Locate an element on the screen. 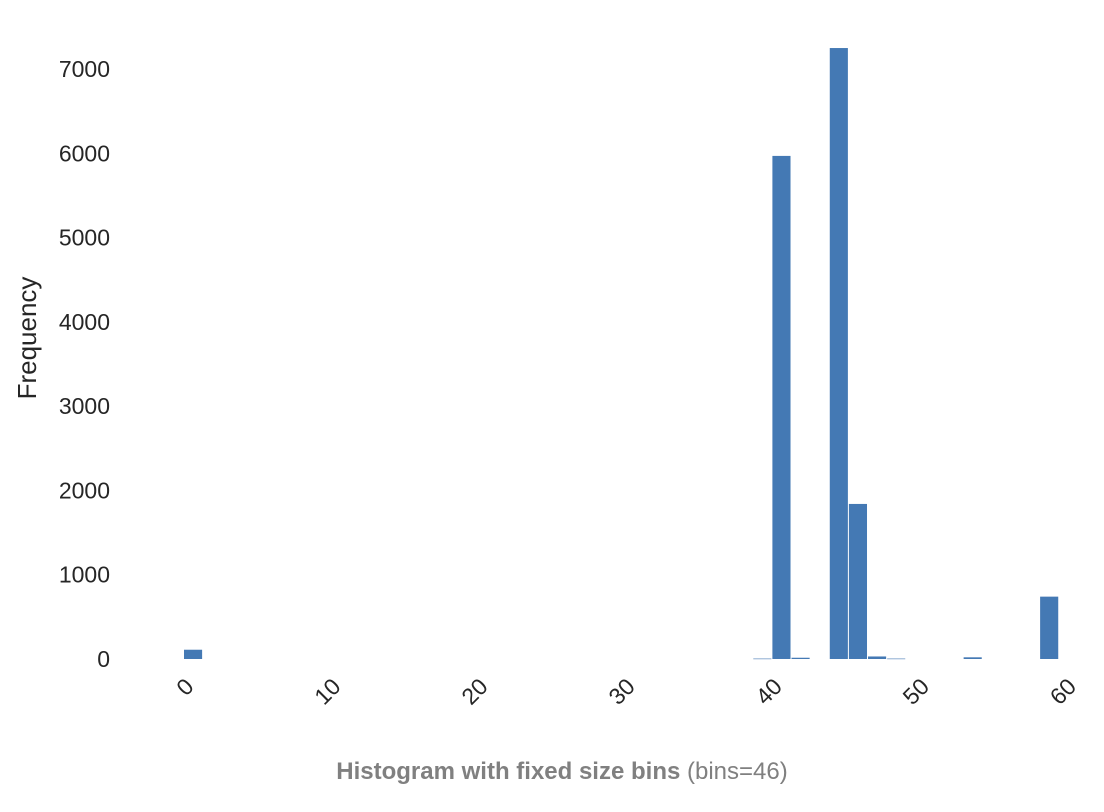  chart-title: Histogram with fixed size bins is located at coordinates (508, 771).